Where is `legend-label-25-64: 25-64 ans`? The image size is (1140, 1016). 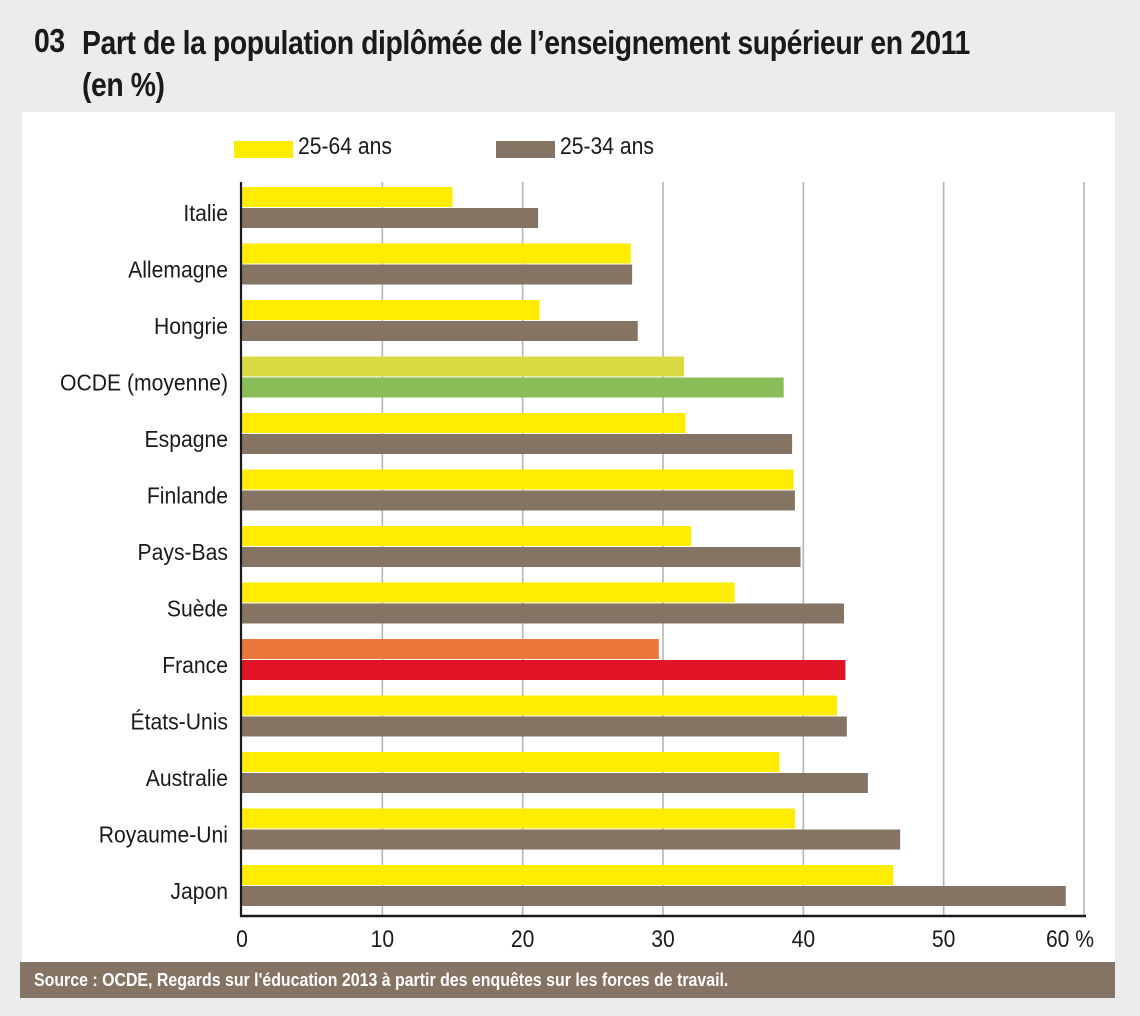
legend-label-25-64: 25-64 ans is located at coordinates (345, 146).